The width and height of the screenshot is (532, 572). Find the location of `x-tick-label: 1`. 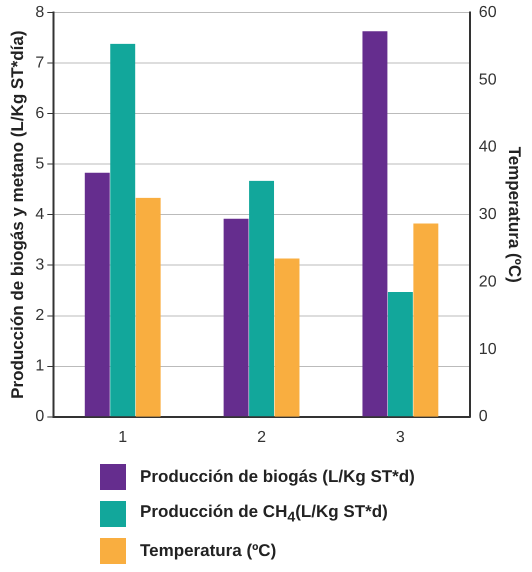

x-tick-label: 1 is located at coordinates (123, 437).